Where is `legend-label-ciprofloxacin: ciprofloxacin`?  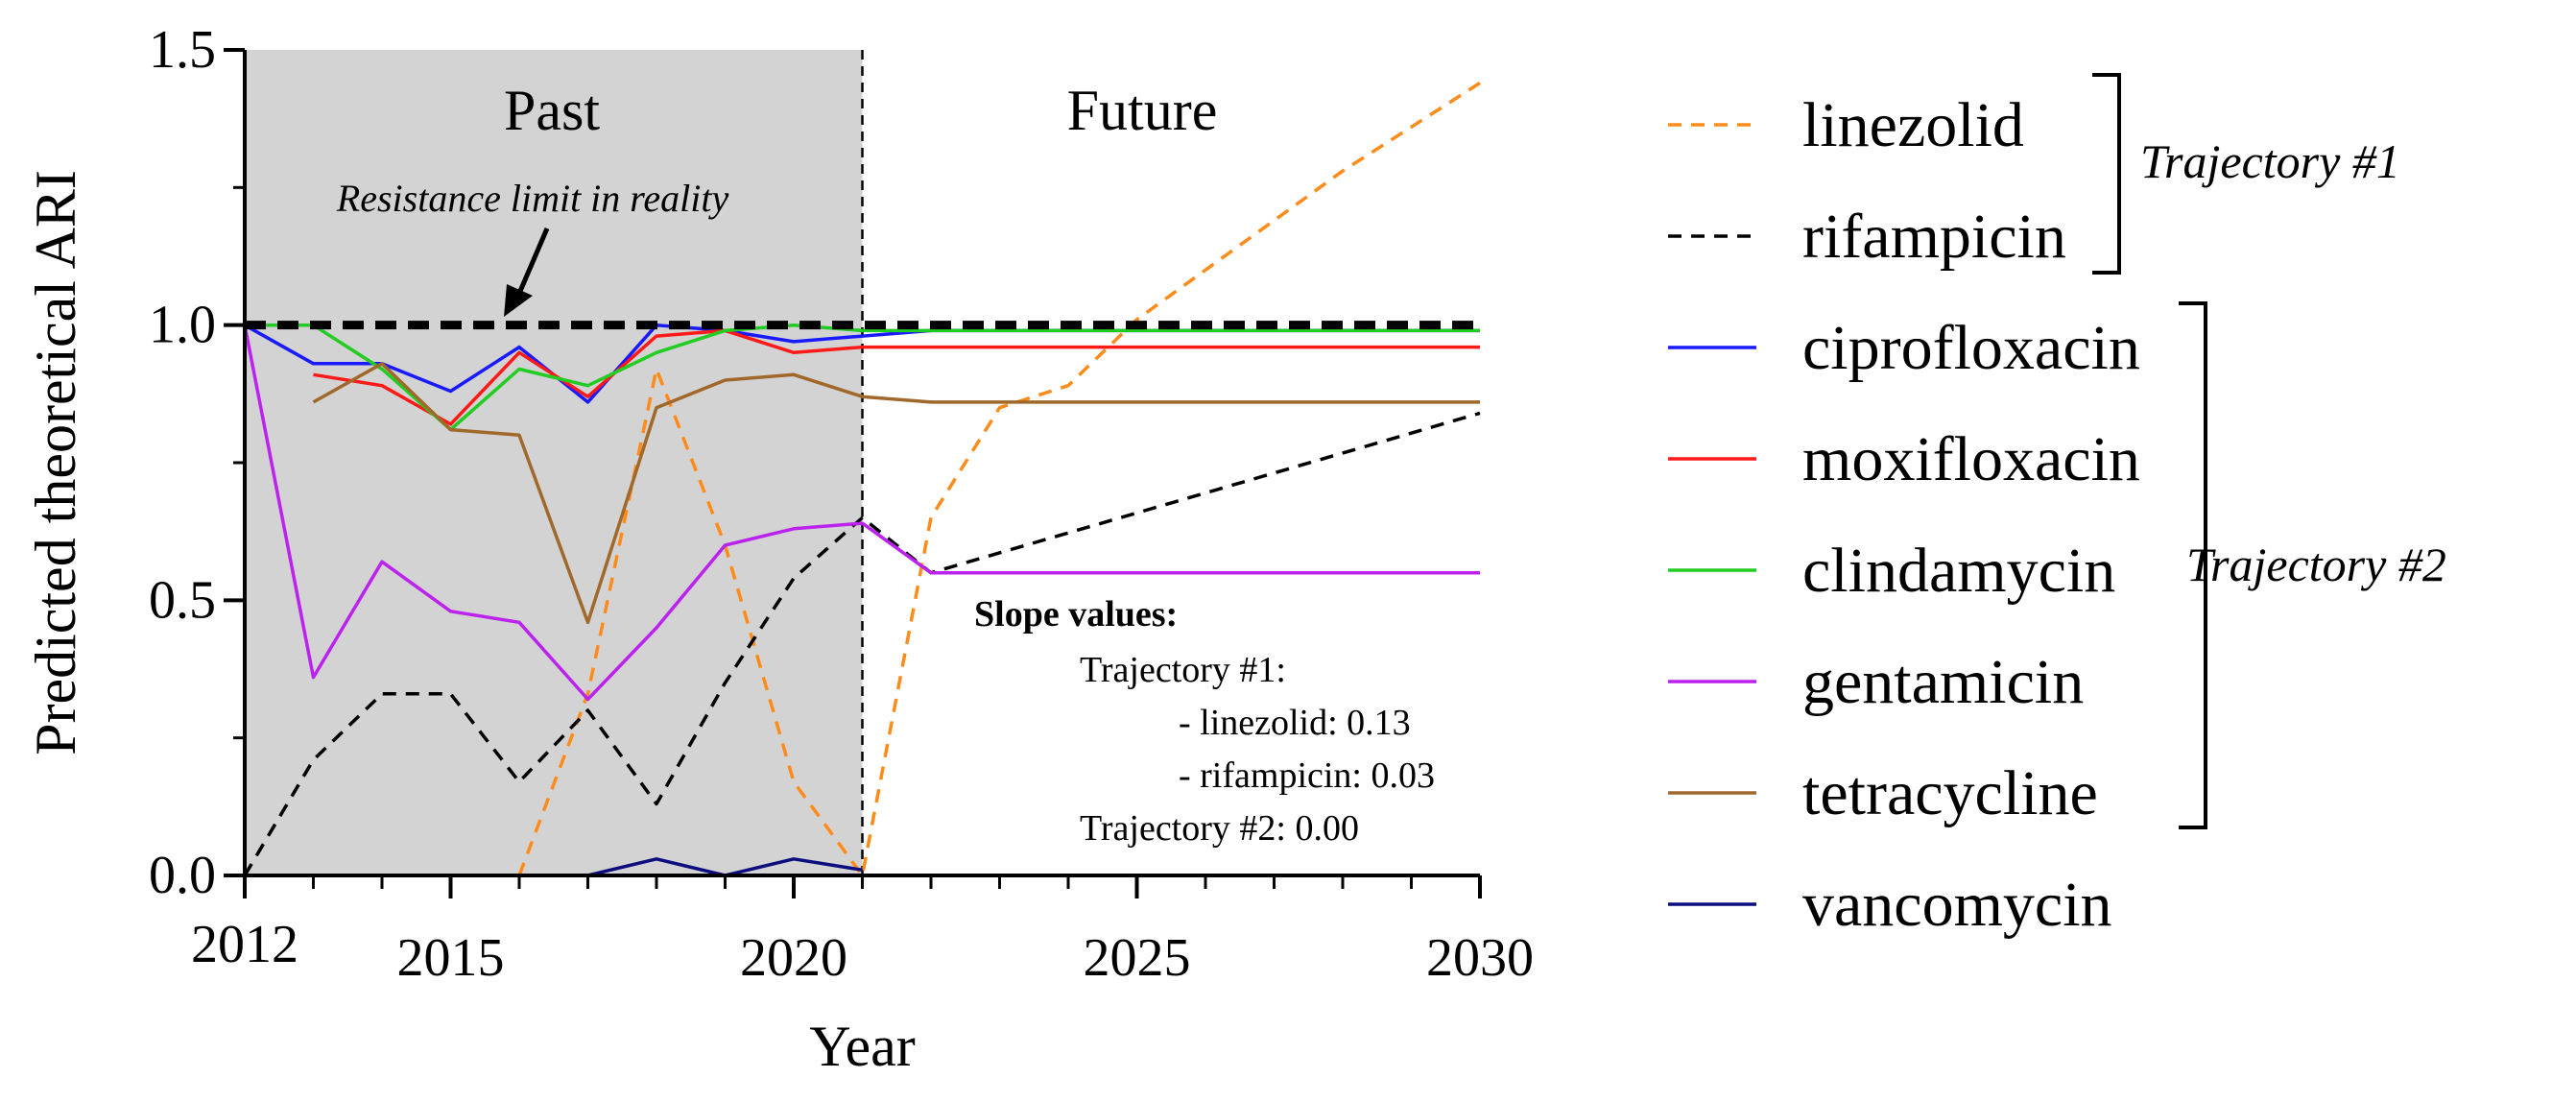 legend-label-ciprofloxacin: ciprofloxacin is located at coordinates (1971, 348).